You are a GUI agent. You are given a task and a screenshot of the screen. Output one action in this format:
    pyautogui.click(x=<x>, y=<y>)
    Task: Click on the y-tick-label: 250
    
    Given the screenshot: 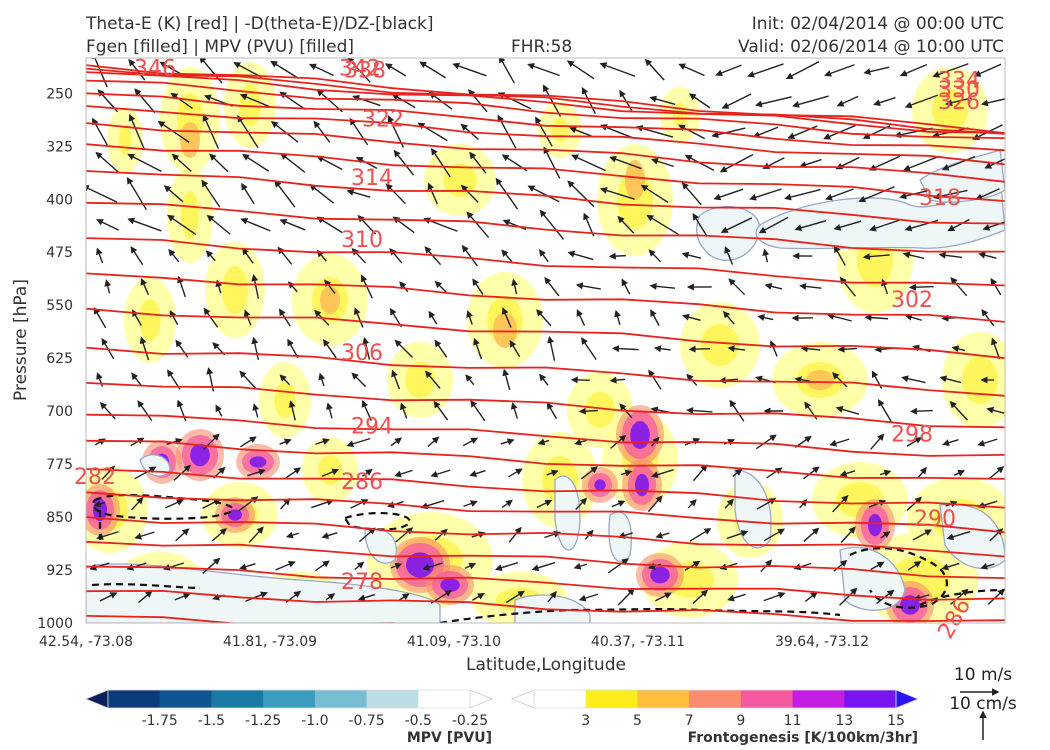 What is the action you would take?
    pyautogui.click(x=59, y=94)
    